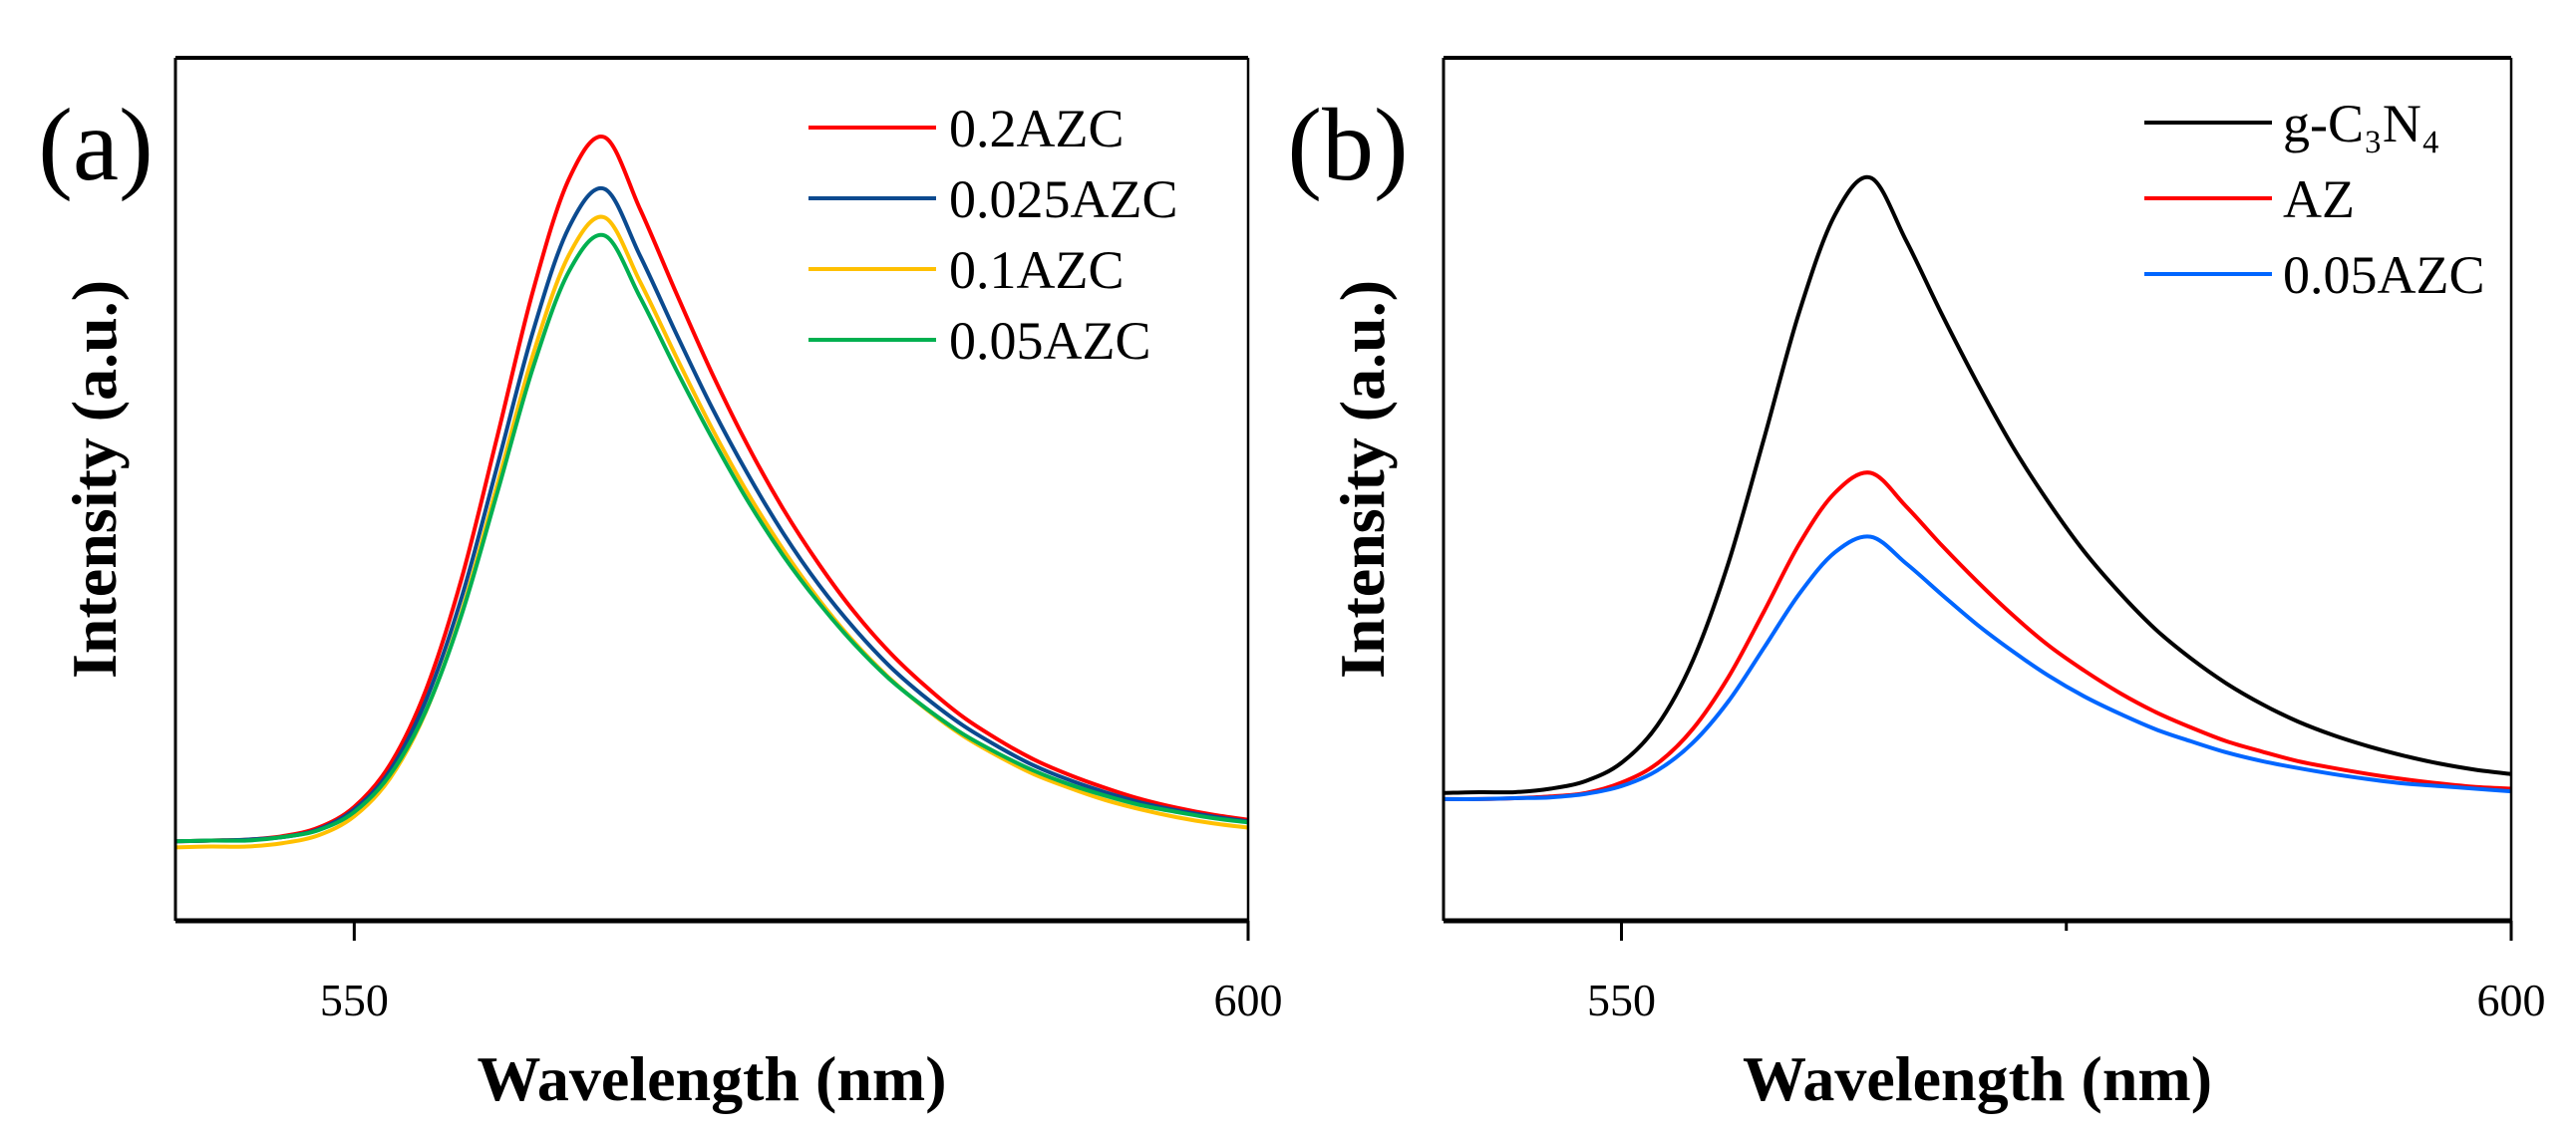 The image size is (2576, 1138). I want to click on legend-label: 0.025AZC, so click(1063, 199).